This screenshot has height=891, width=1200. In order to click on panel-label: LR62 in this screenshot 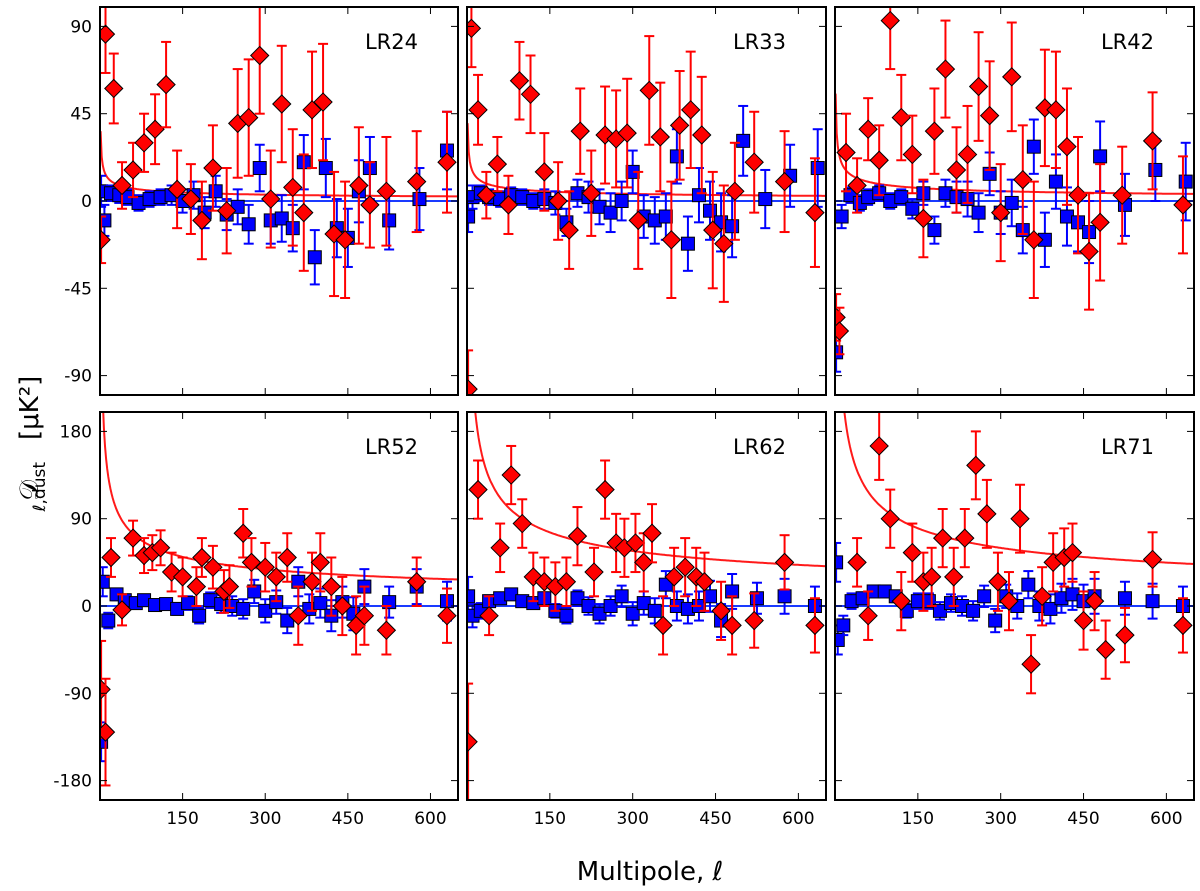, I will do `click(759, 447)`.